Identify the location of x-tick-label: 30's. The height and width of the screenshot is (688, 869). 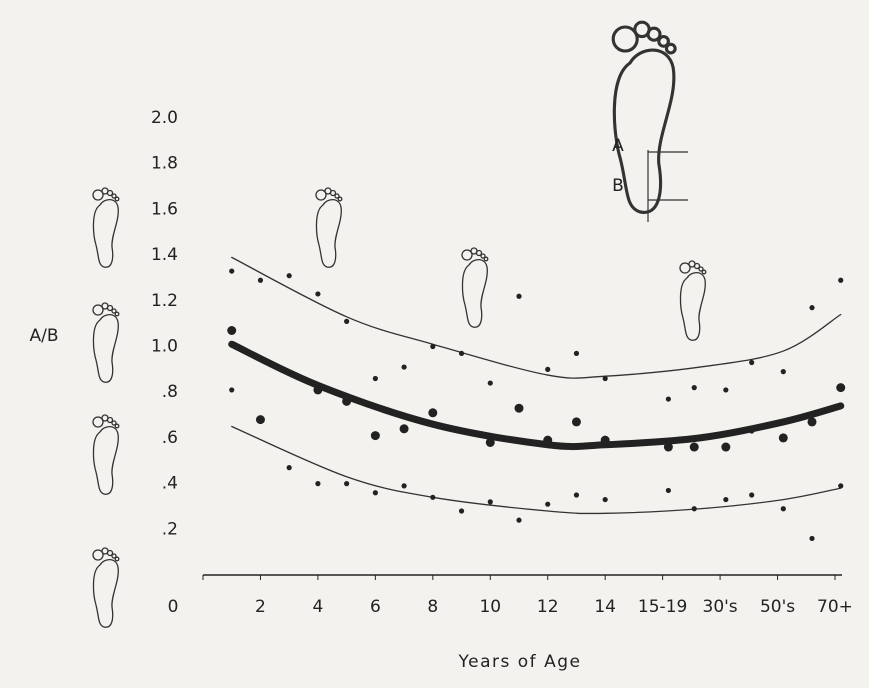
(720, 607).